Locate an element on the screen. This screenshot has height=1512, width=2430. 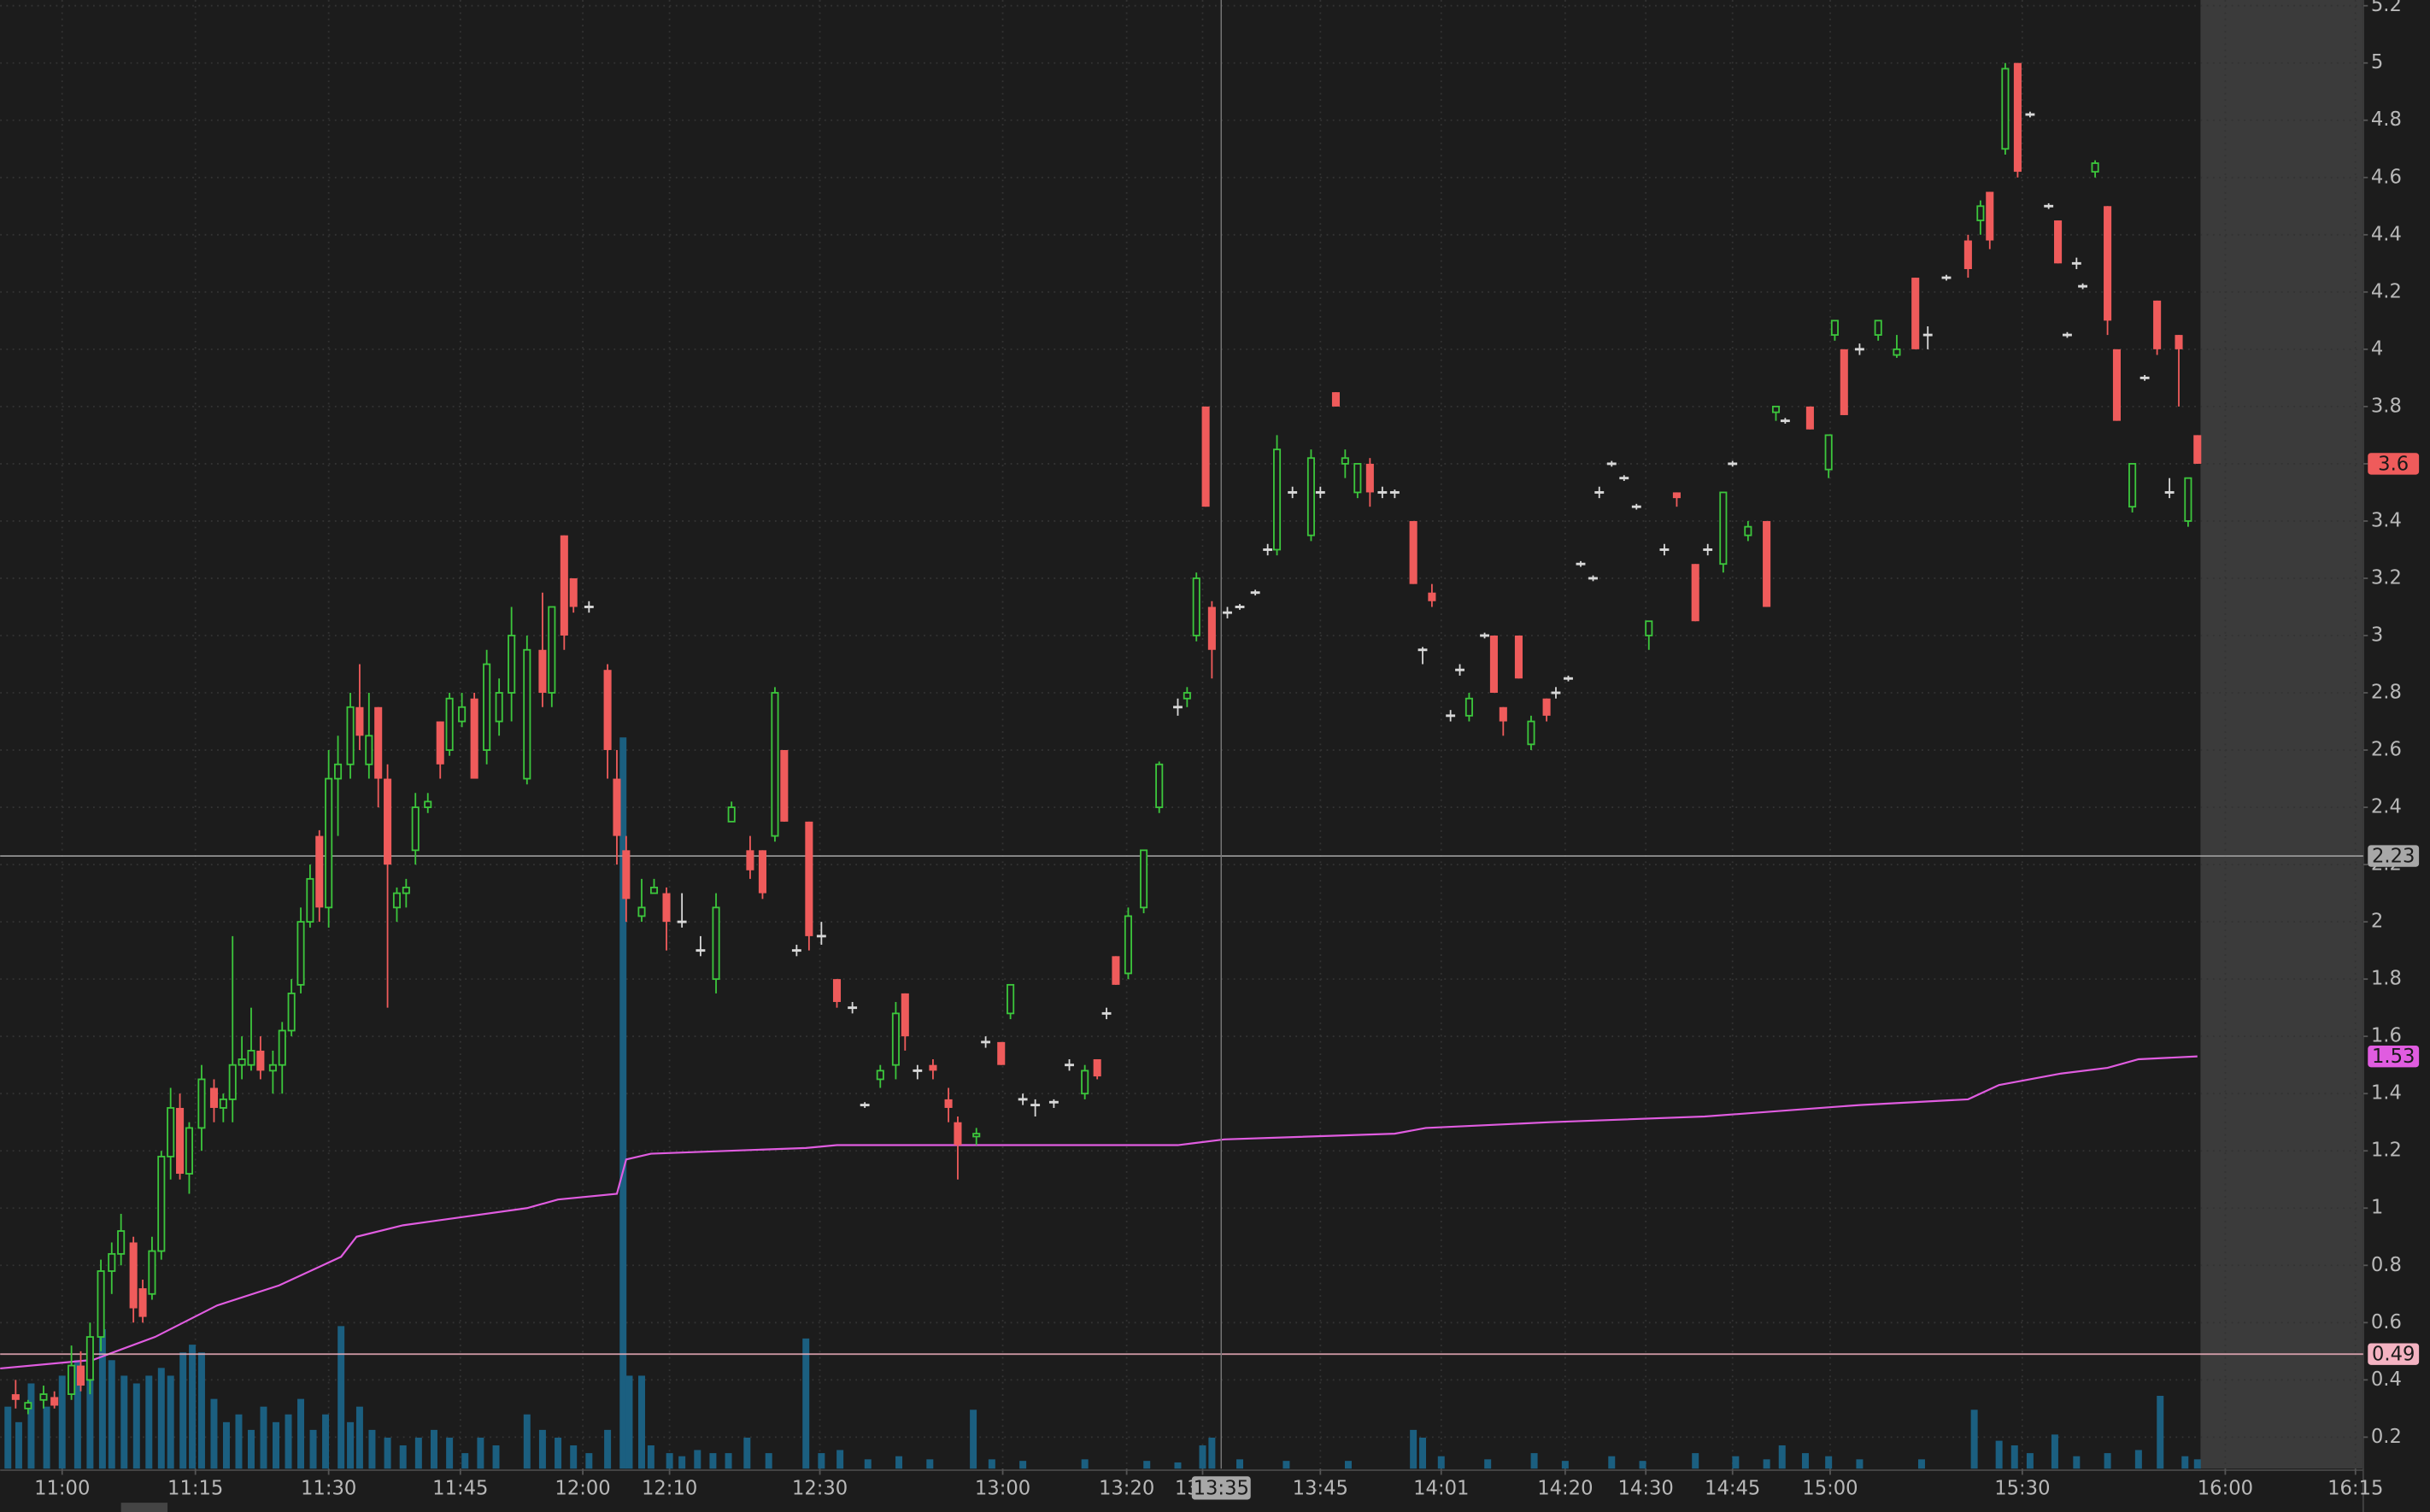
crosshair-label-box is located at coordinates (1221, 1488).